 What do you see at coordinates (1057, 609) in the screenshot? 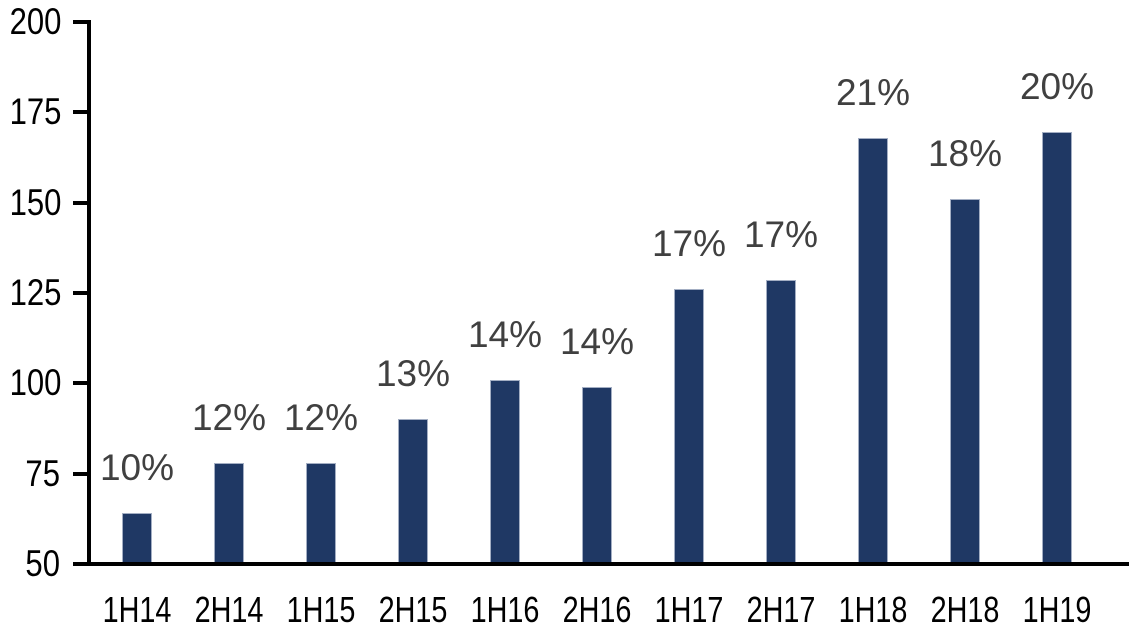
I see `x-tick-label: 1H19` at bounding box center [1057, 609].